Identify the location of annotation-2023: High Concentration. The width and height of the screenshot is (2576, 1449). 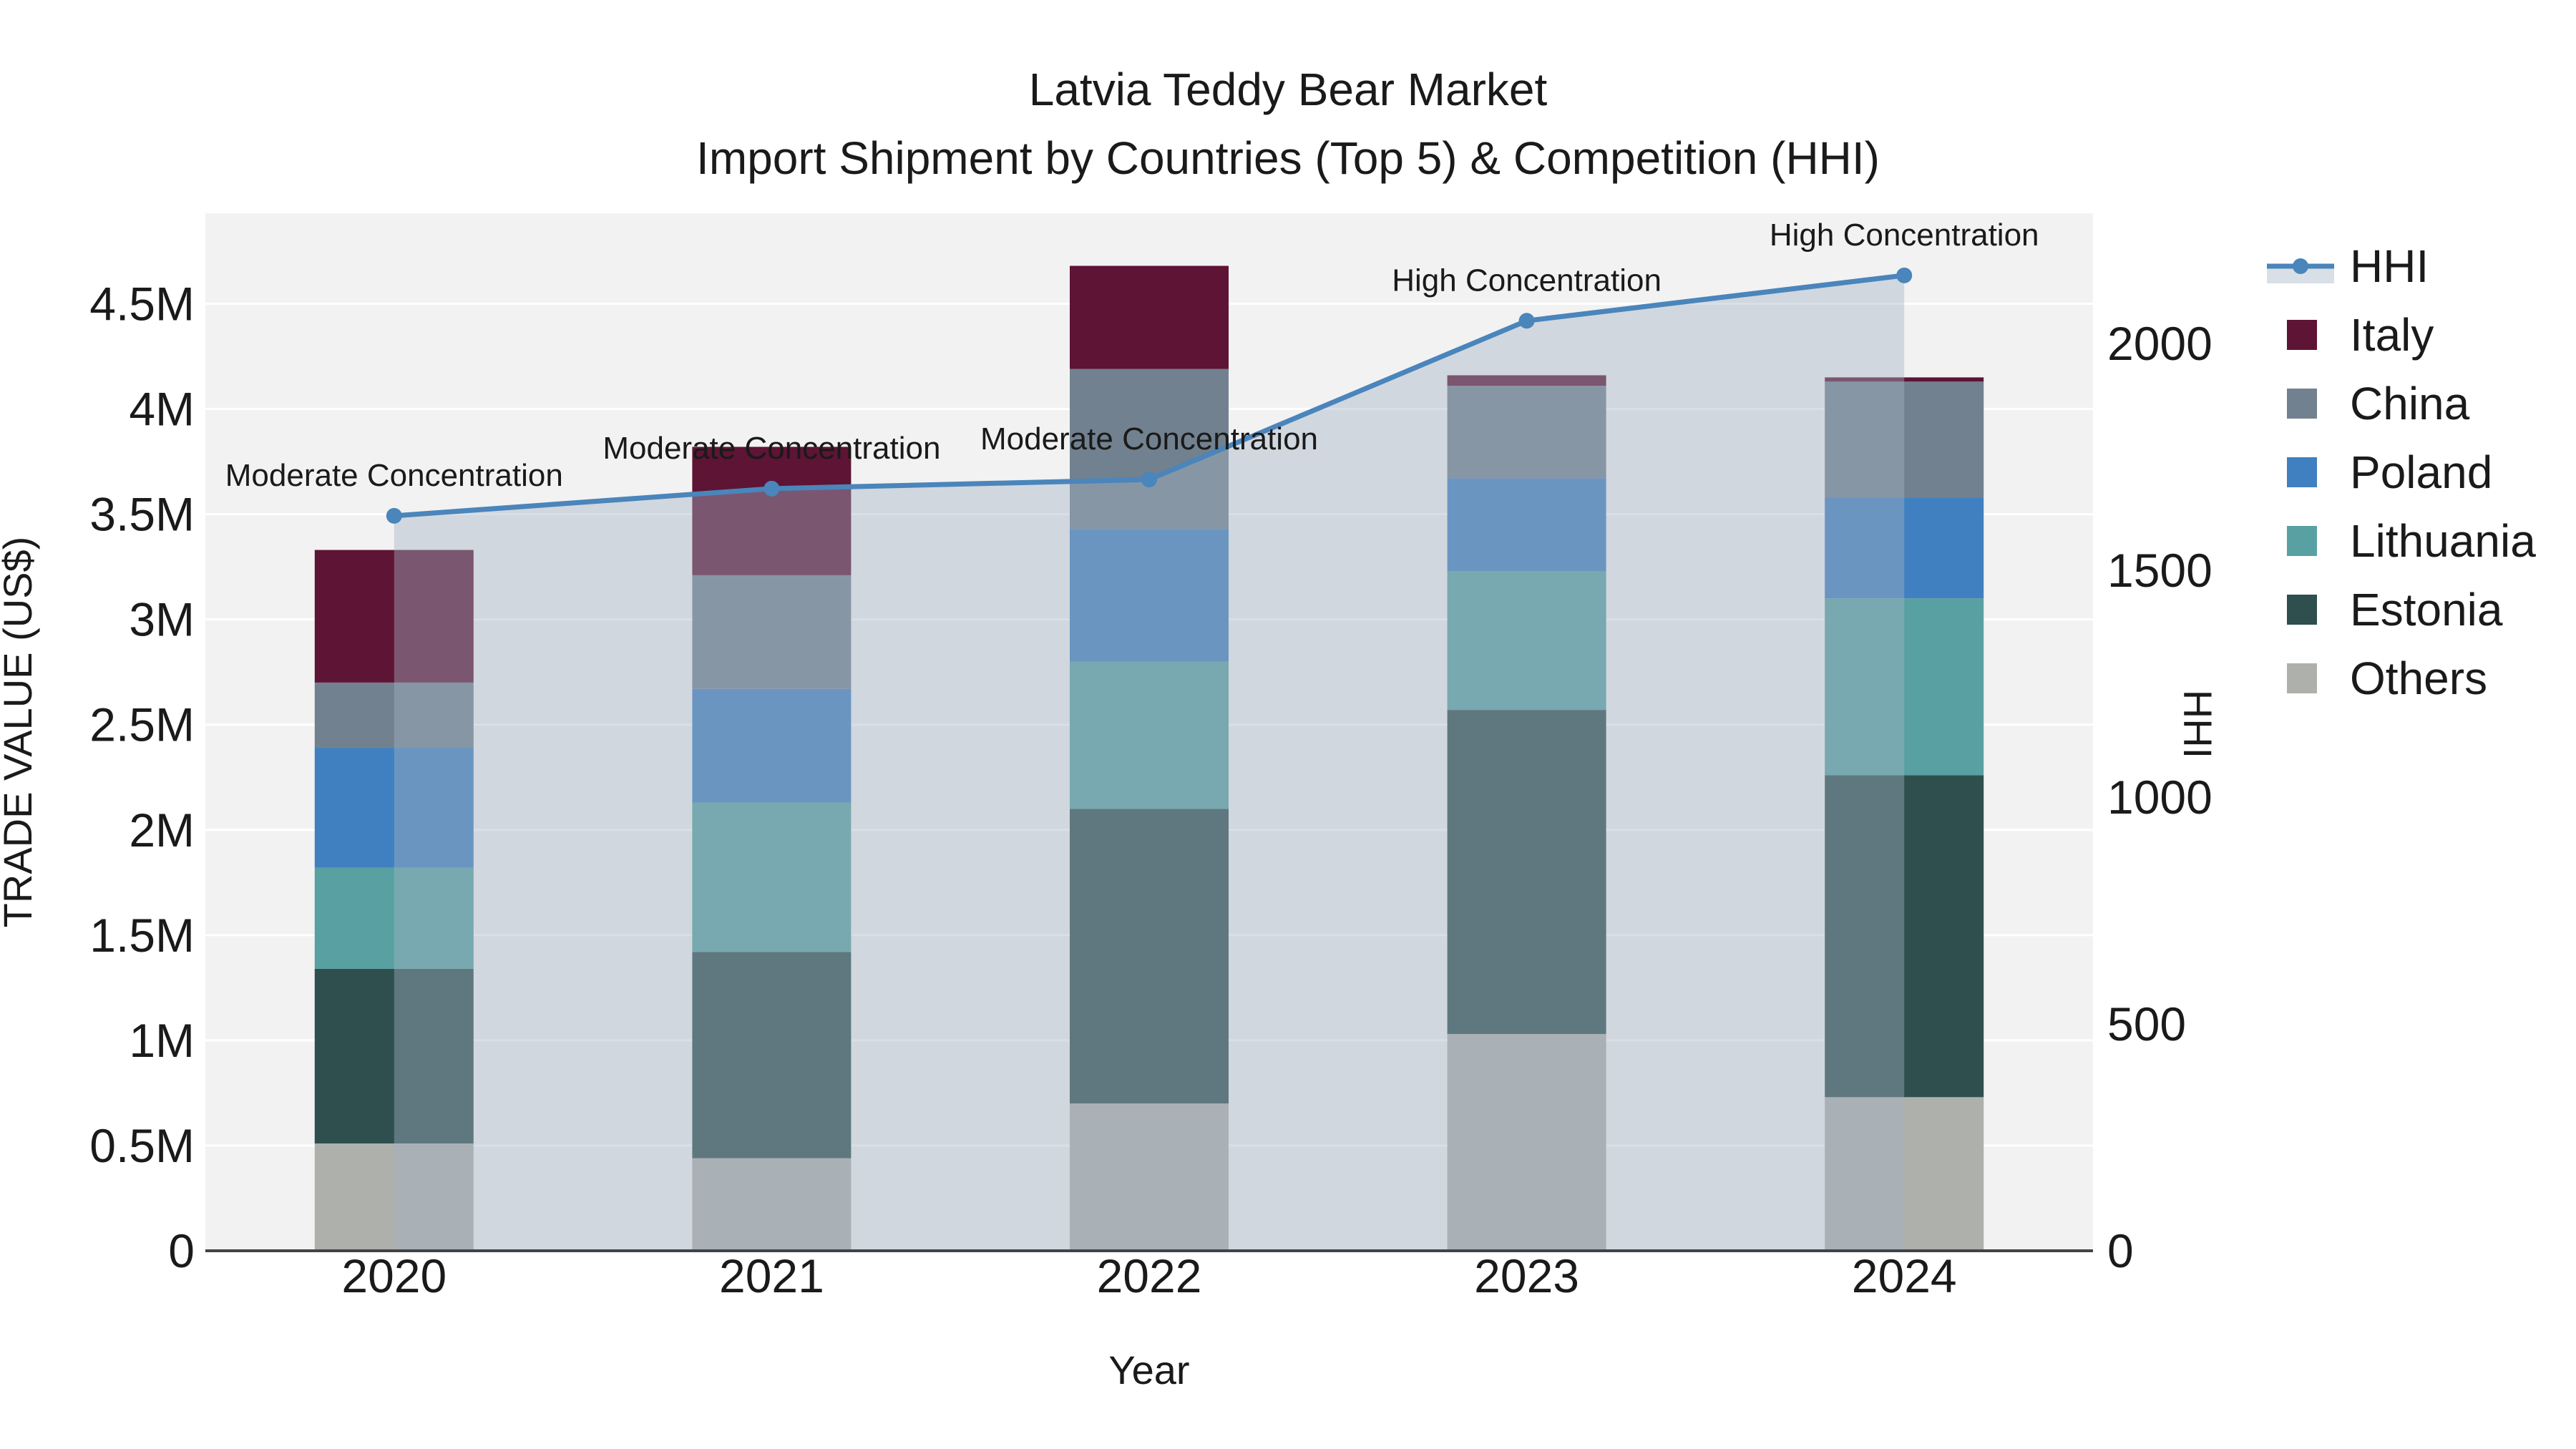
(1527, 280).